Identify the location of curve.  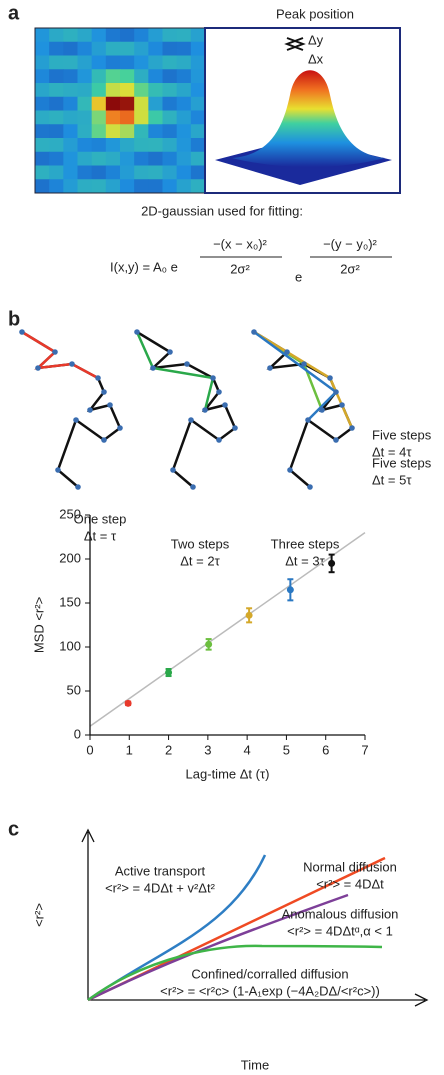
(218, 947).